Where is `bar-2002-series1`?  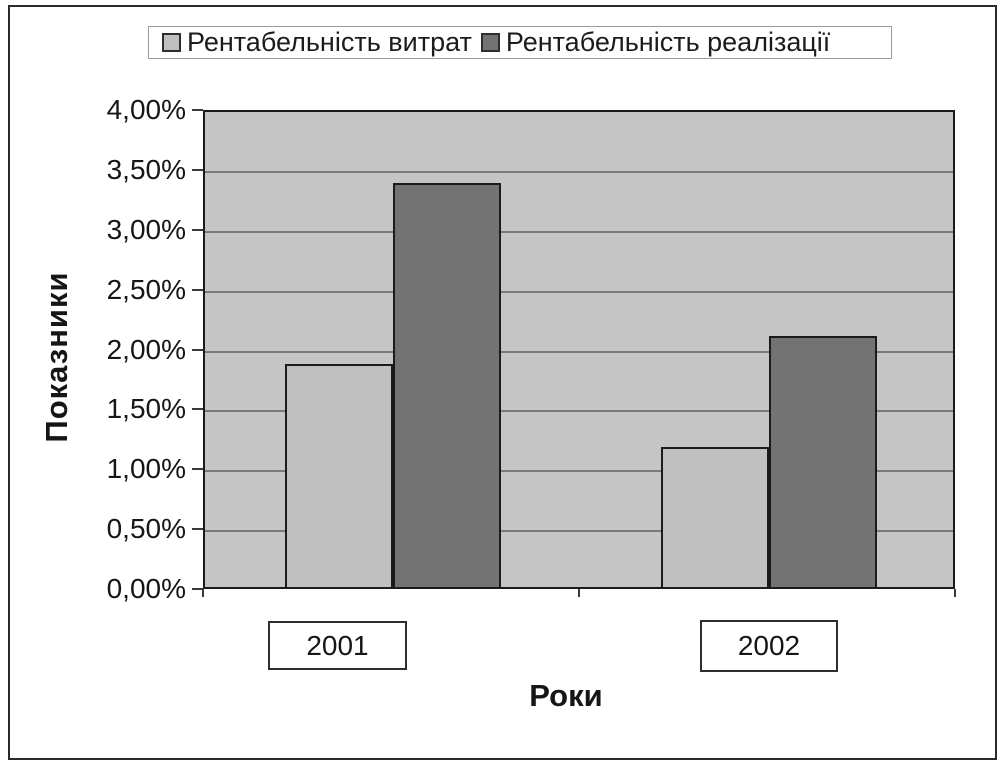
bar-2002-series1 is located at coordinates (715, 517).